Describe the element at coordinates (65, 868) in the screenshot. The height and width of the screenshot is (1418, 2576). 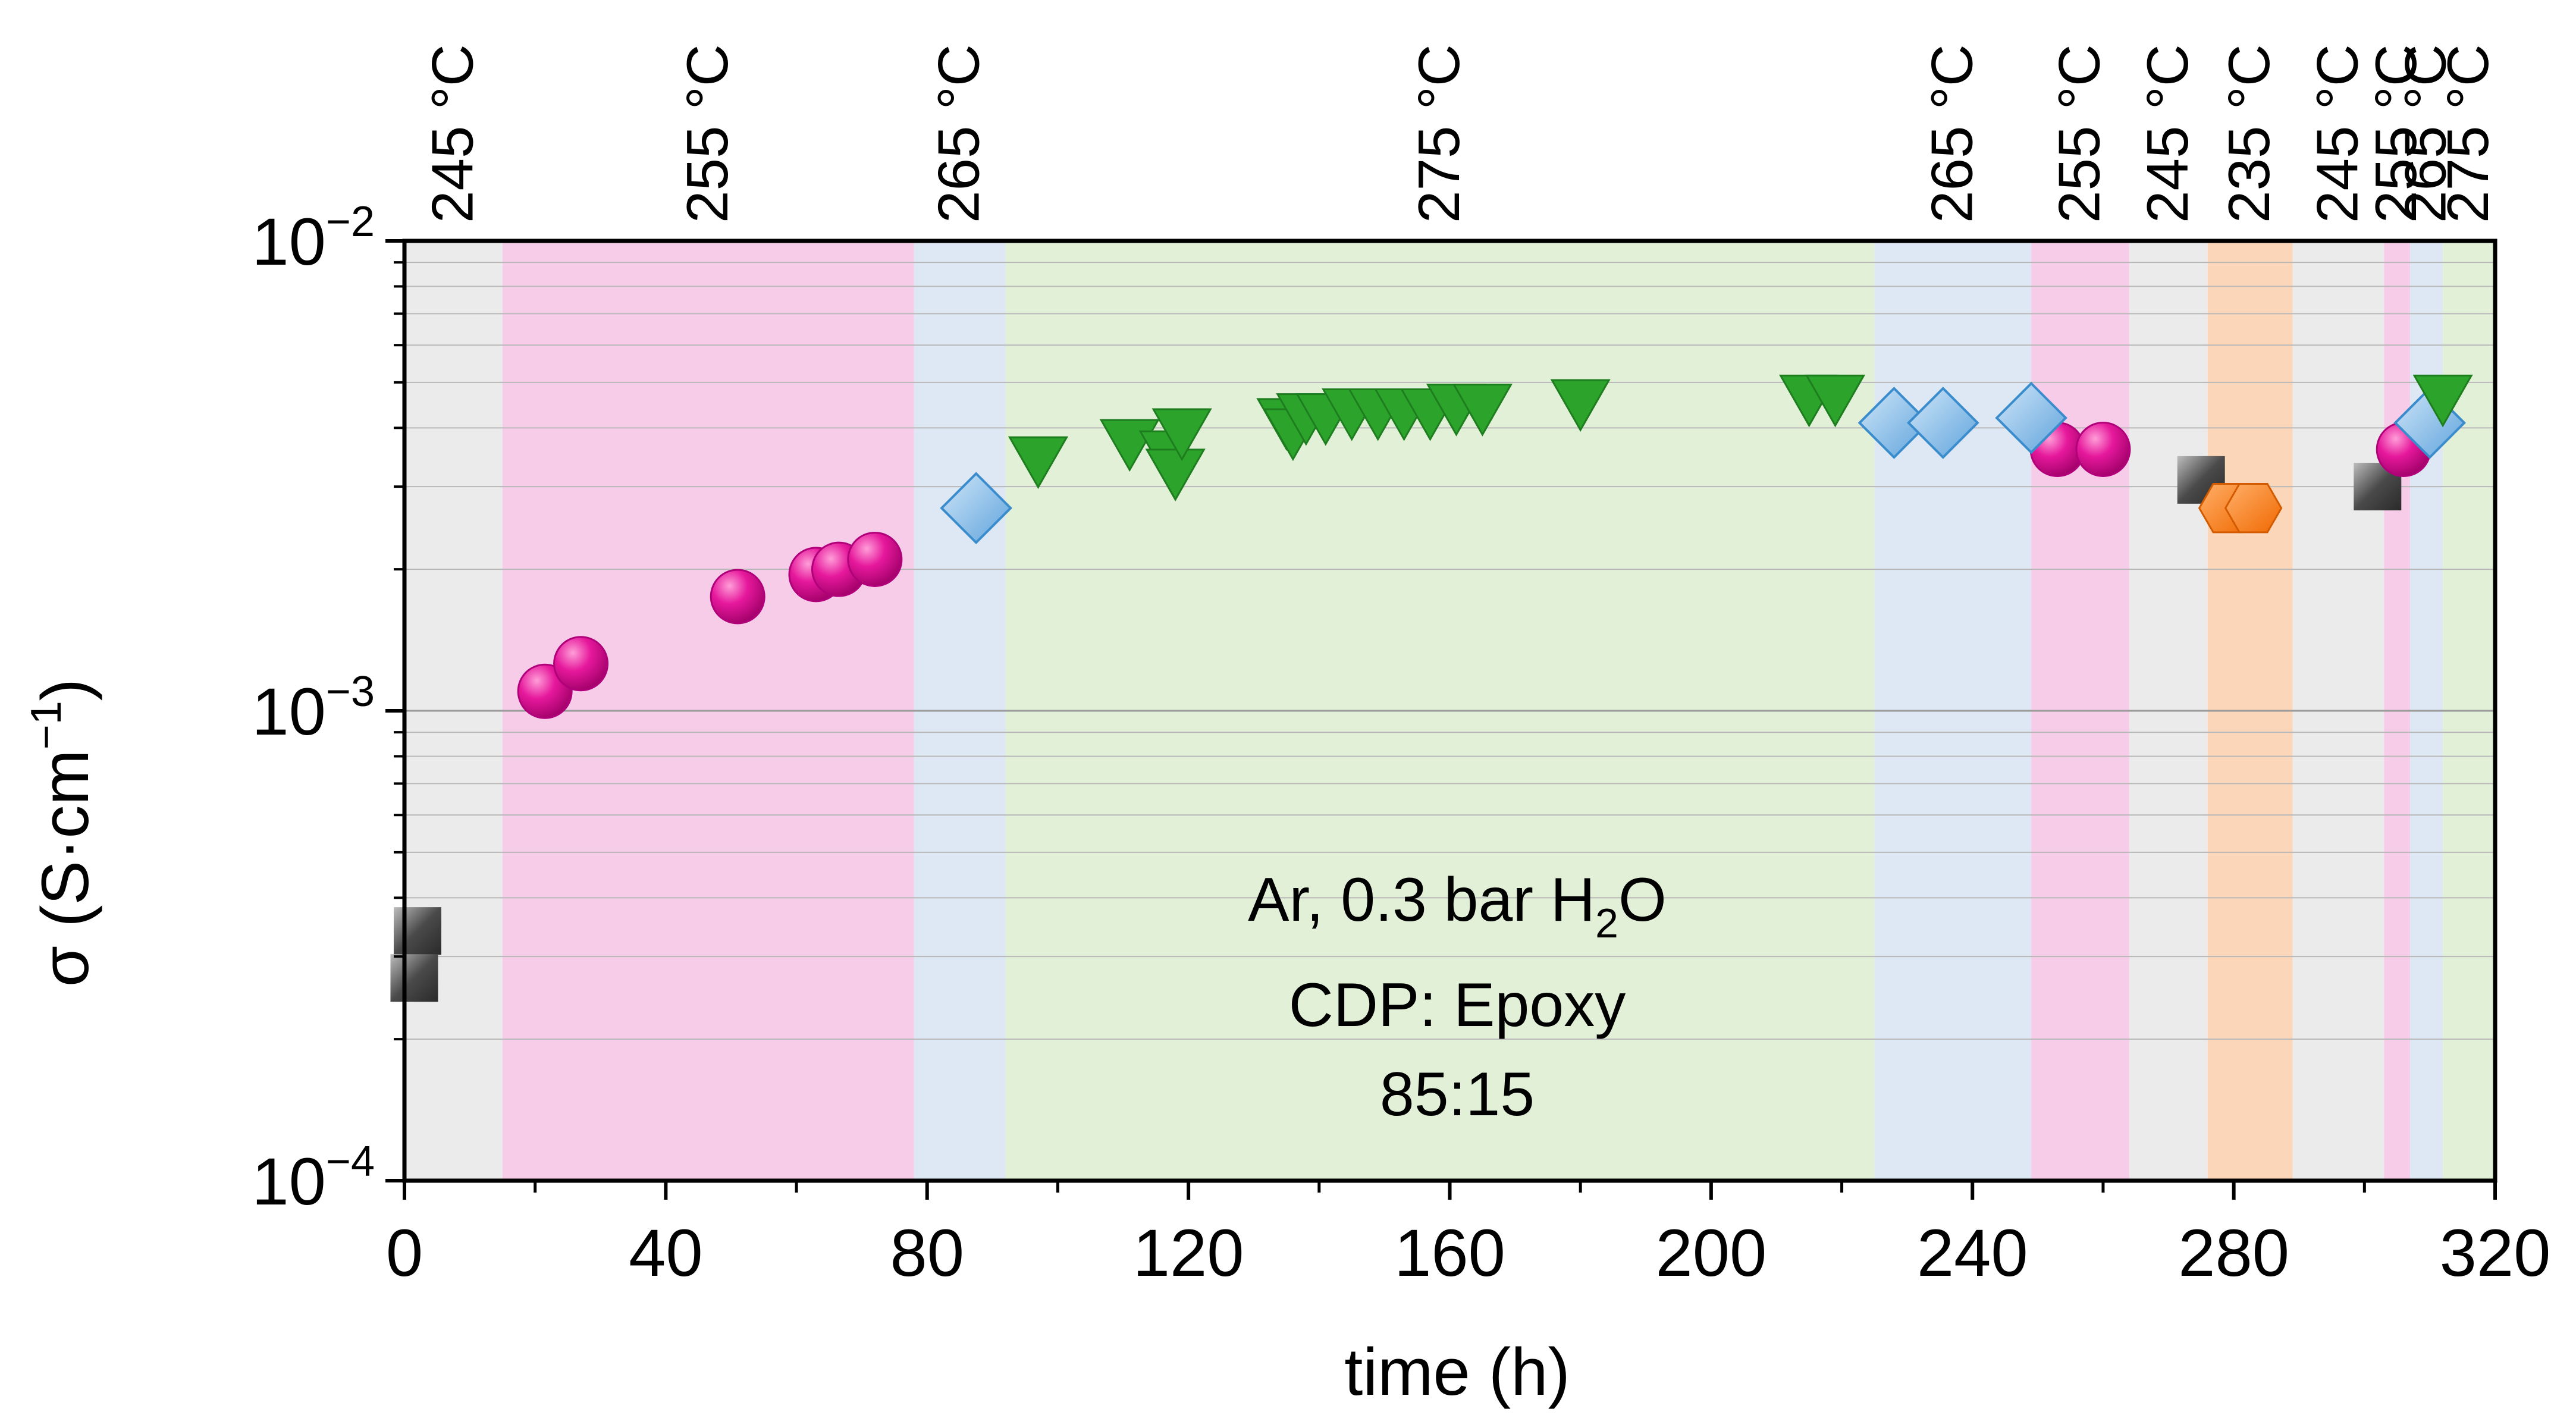
I see `y-axis-title-prefix: σ (S·cm` at that location.